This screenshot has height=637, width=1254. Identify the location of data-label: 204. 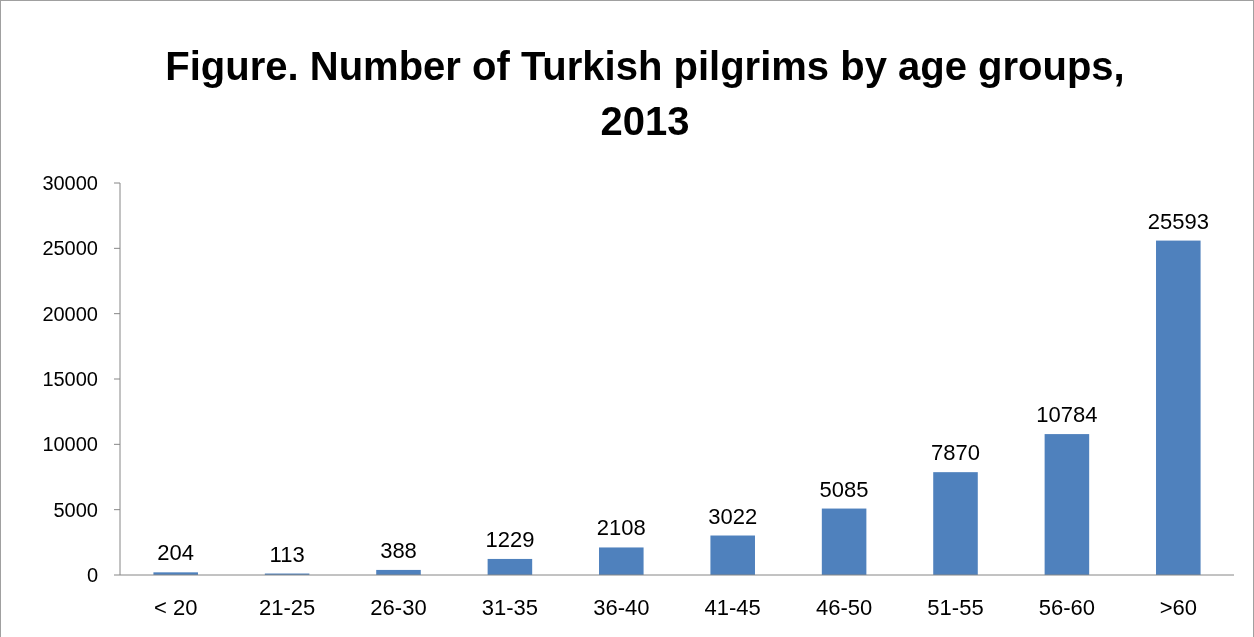
(176, 553).